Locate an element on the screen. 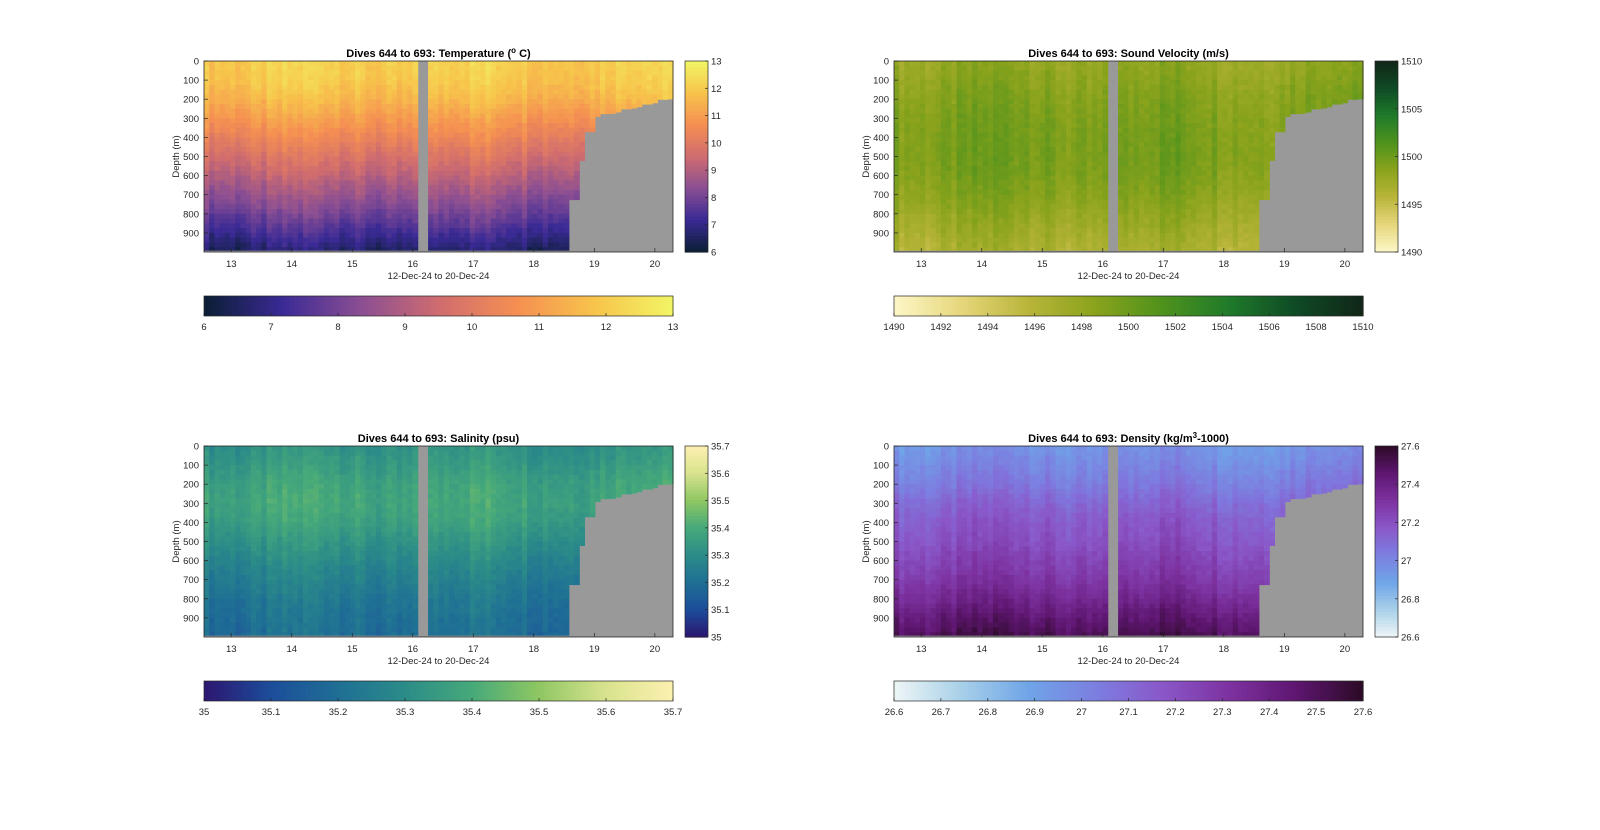 The height and width of the screenshot is (830, 1600). x-tick-label: 15 is located at coordinates (352, 264).